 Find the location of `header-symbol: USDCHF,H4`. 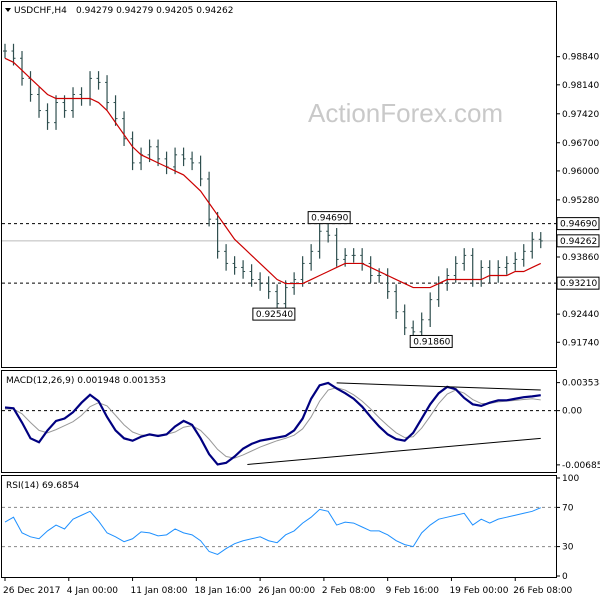

header-symbol: USDCHF,H4 is located at coordinates (40, 11).